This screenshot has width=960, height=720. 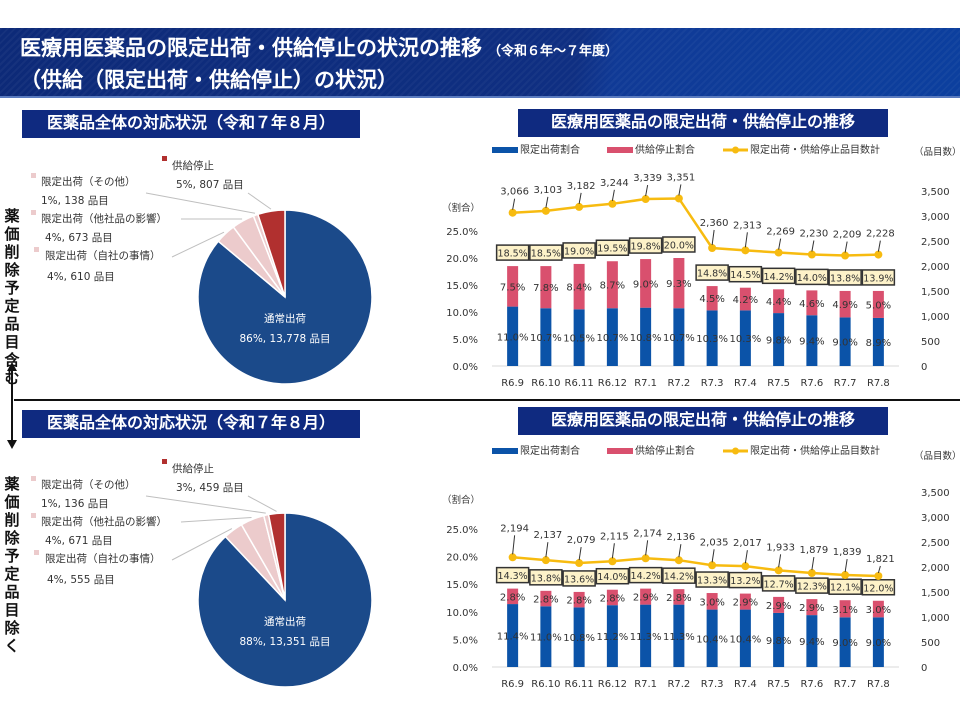 What do you see at coordinates (878, 305) in the screenshot?
I see `bar-stopped-value-label: 5.0%` at bounding box center [878, 305].